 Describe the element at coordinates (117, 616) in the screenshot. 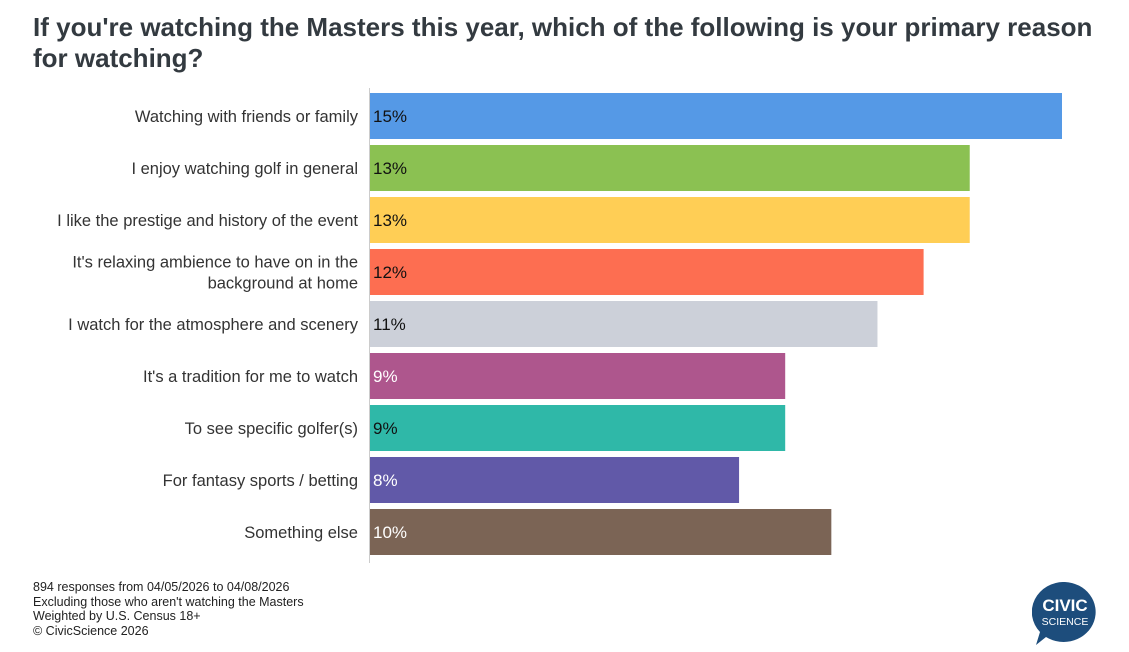

I see `footer-weighting: Weighted by U.S. Census 18+` at that location.